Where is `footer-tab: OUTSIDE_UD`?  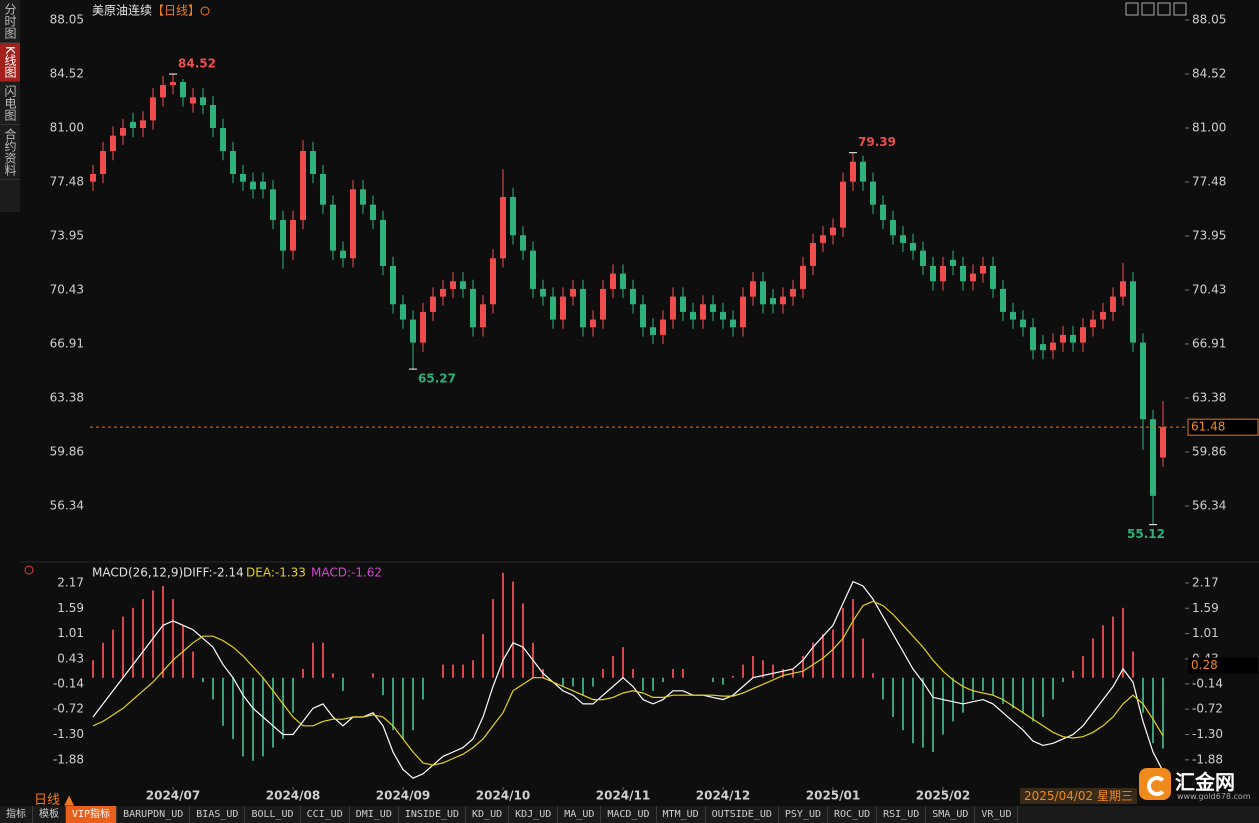
footer-tab: OUTSIDE_UD is located at coordinates (742, 814).